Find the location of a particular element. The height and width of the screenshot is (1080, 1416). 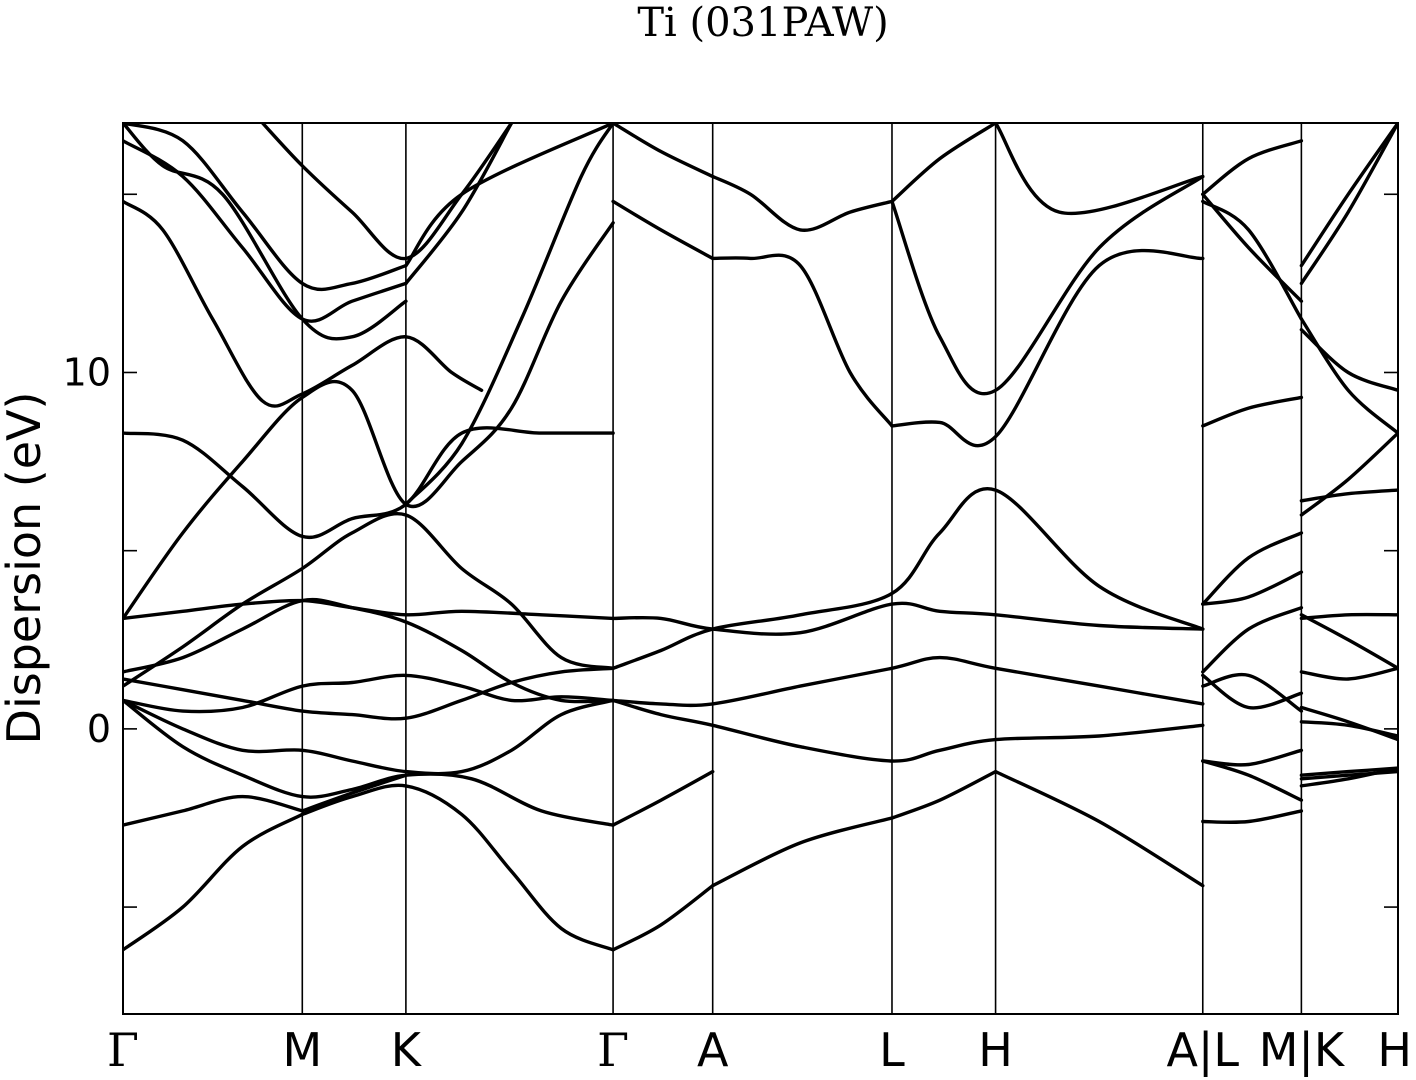

x-tick-label: L is located at coordinates (892, 1050).